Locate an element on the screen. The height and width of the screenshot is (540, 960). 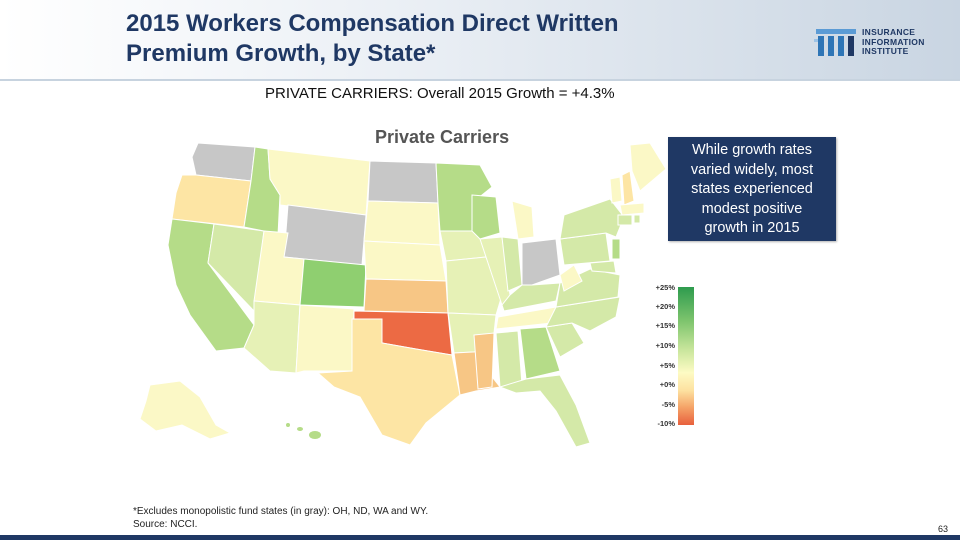
state-wi is located at coordinates (486, 217).